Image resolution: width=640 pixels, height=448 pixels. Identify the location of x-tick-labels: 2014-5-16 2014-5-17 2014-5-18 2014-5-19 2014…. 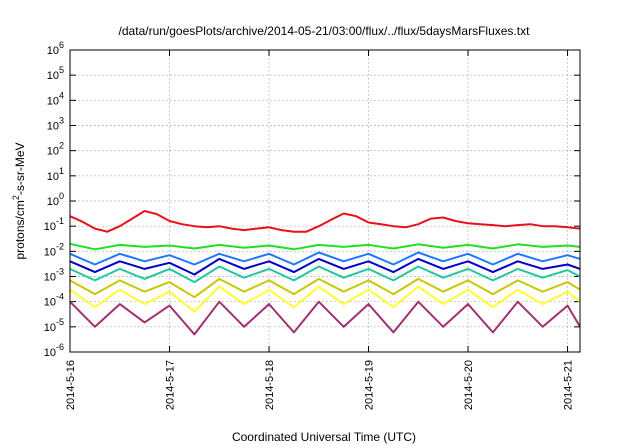
(320, 385).